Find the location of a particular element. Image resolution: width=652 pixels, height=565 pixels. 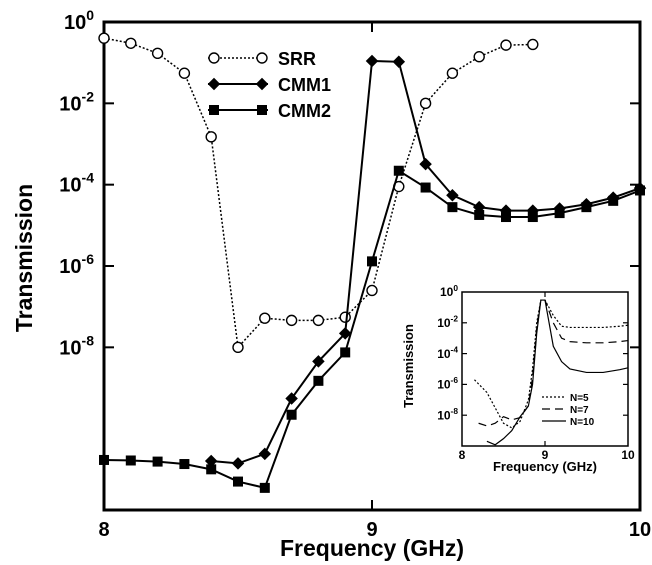

main-y-tick-label: 10⁻⁴ is located at coordinates (76, 183).